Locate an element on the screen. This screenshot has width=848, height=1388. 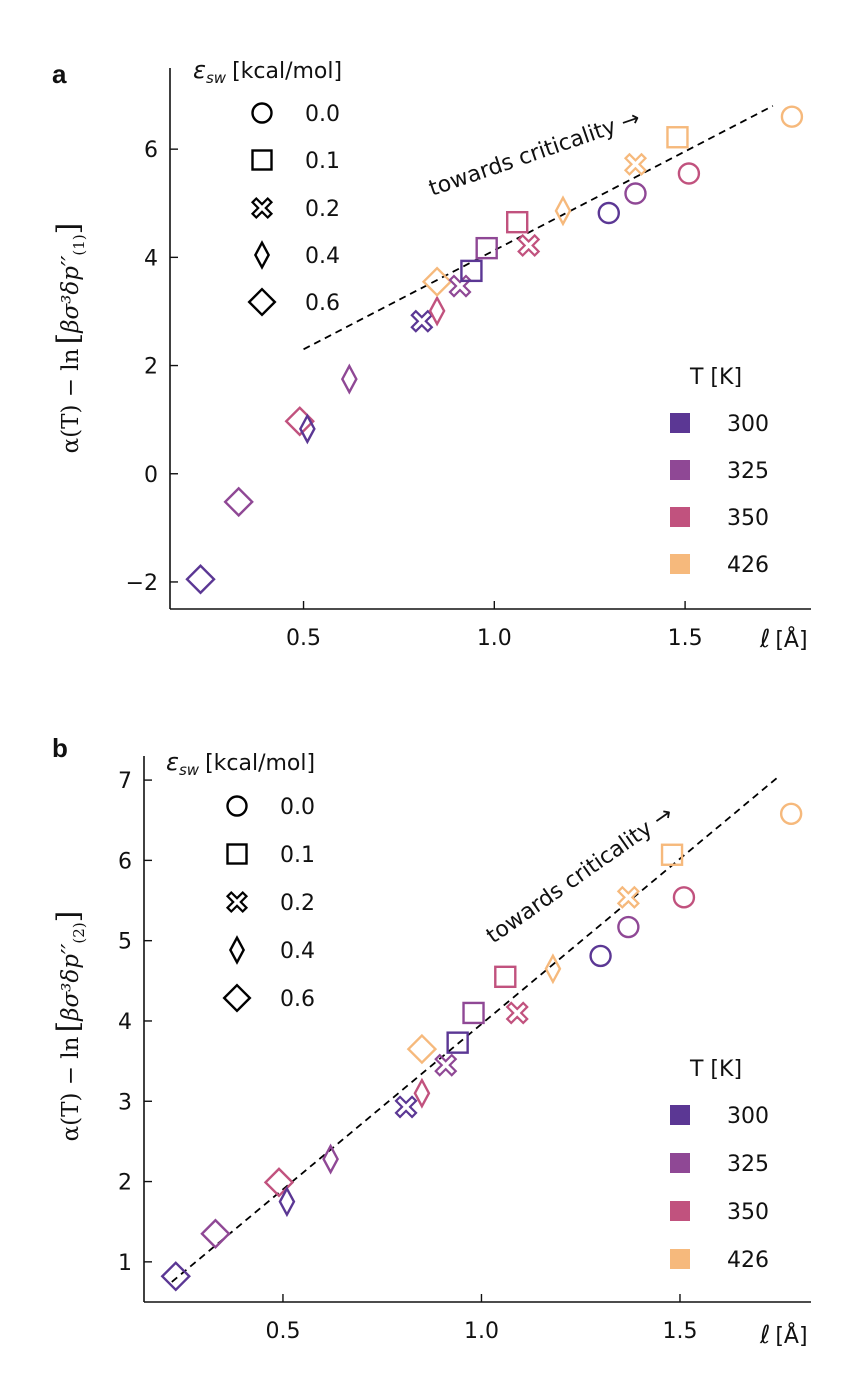
marker-legend-value: 0.6 is located at coordinates (322, 303).